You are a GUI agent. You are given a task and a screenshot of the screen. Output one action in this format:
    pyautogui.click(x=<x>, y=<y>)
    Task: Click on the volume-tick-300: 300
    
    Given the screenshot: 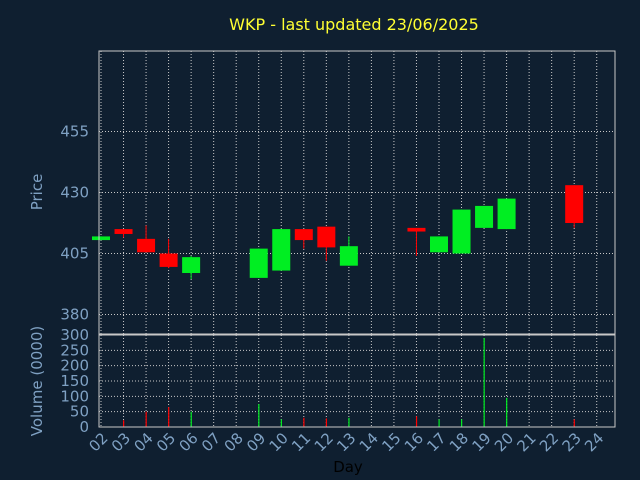 What is the action you would take?
    pyautogui.click(x=74, y=335)
    